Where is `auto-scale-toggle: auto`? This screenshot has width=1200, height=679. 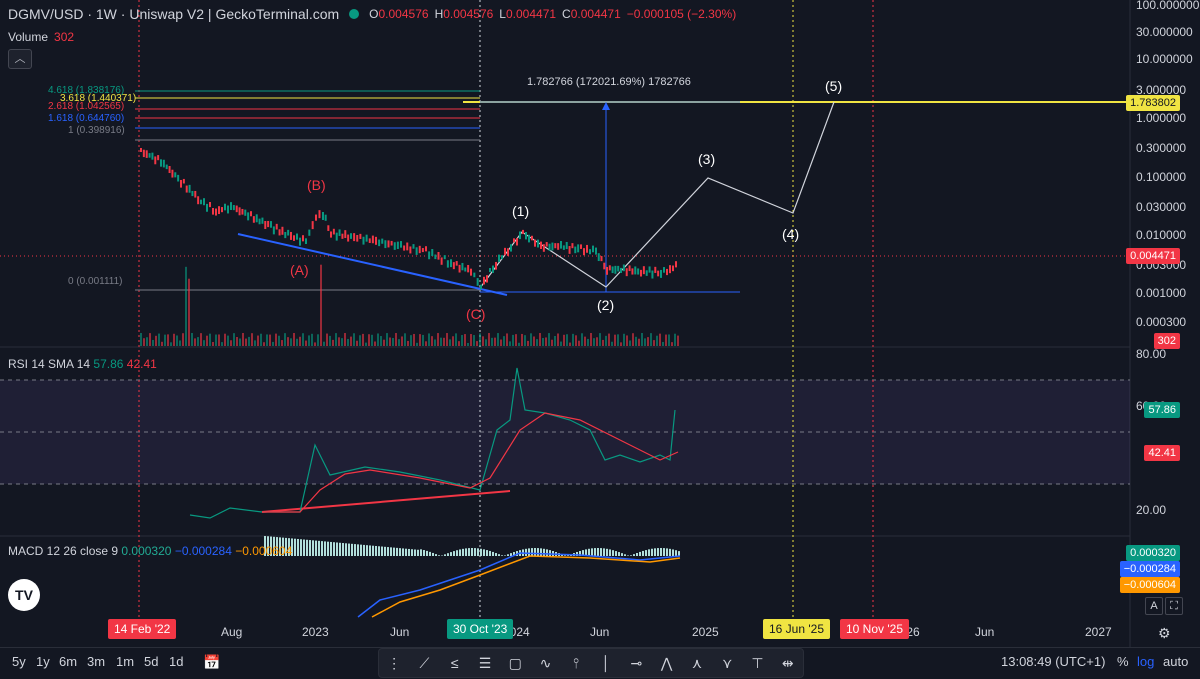
auto-scale-toggle: auto is located at coordinates (1175, 661).